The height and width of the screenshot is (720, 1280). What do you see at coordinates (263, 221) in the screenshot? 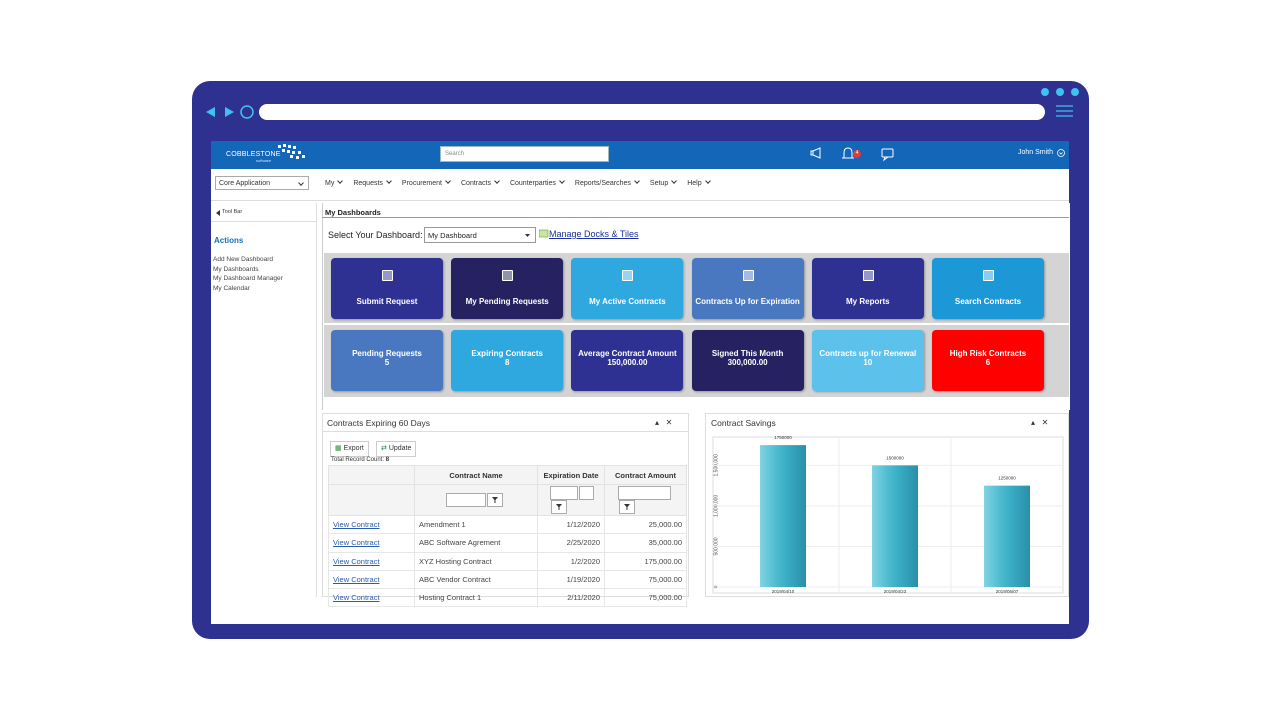
I see `sidebar-divider` at bounding box center [263, 221].